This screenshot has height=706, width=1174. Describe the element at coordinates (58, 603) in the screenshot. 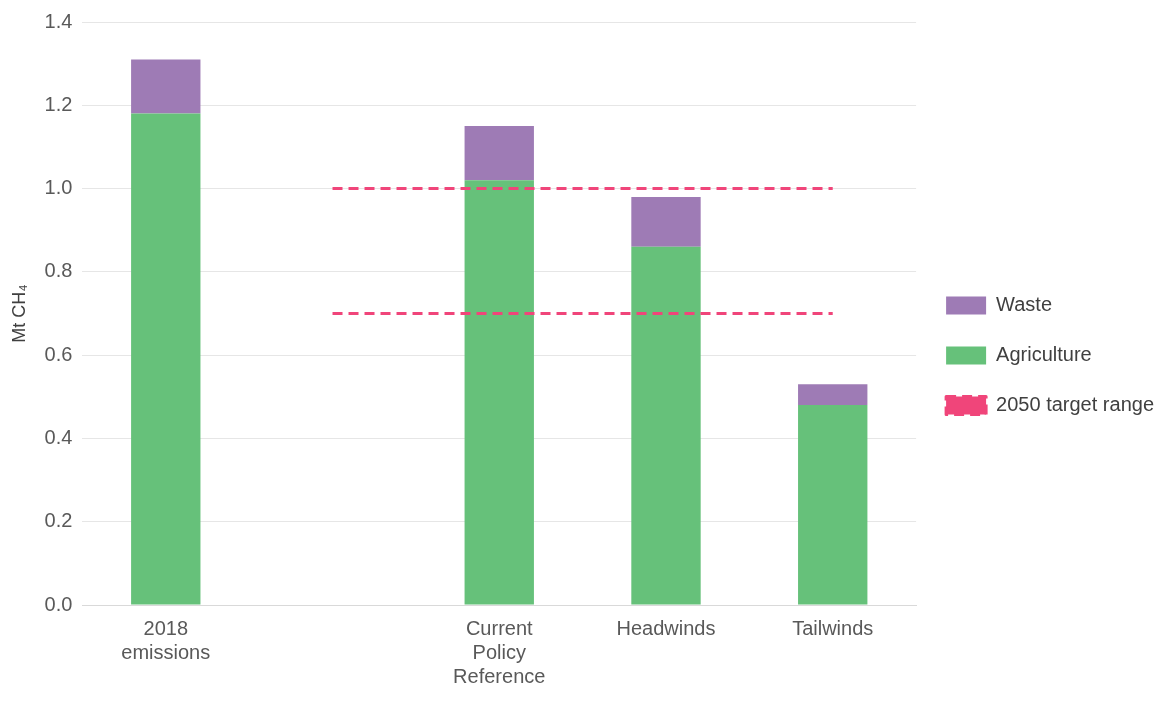

I see `y-tick-label: 0.0` at that location.